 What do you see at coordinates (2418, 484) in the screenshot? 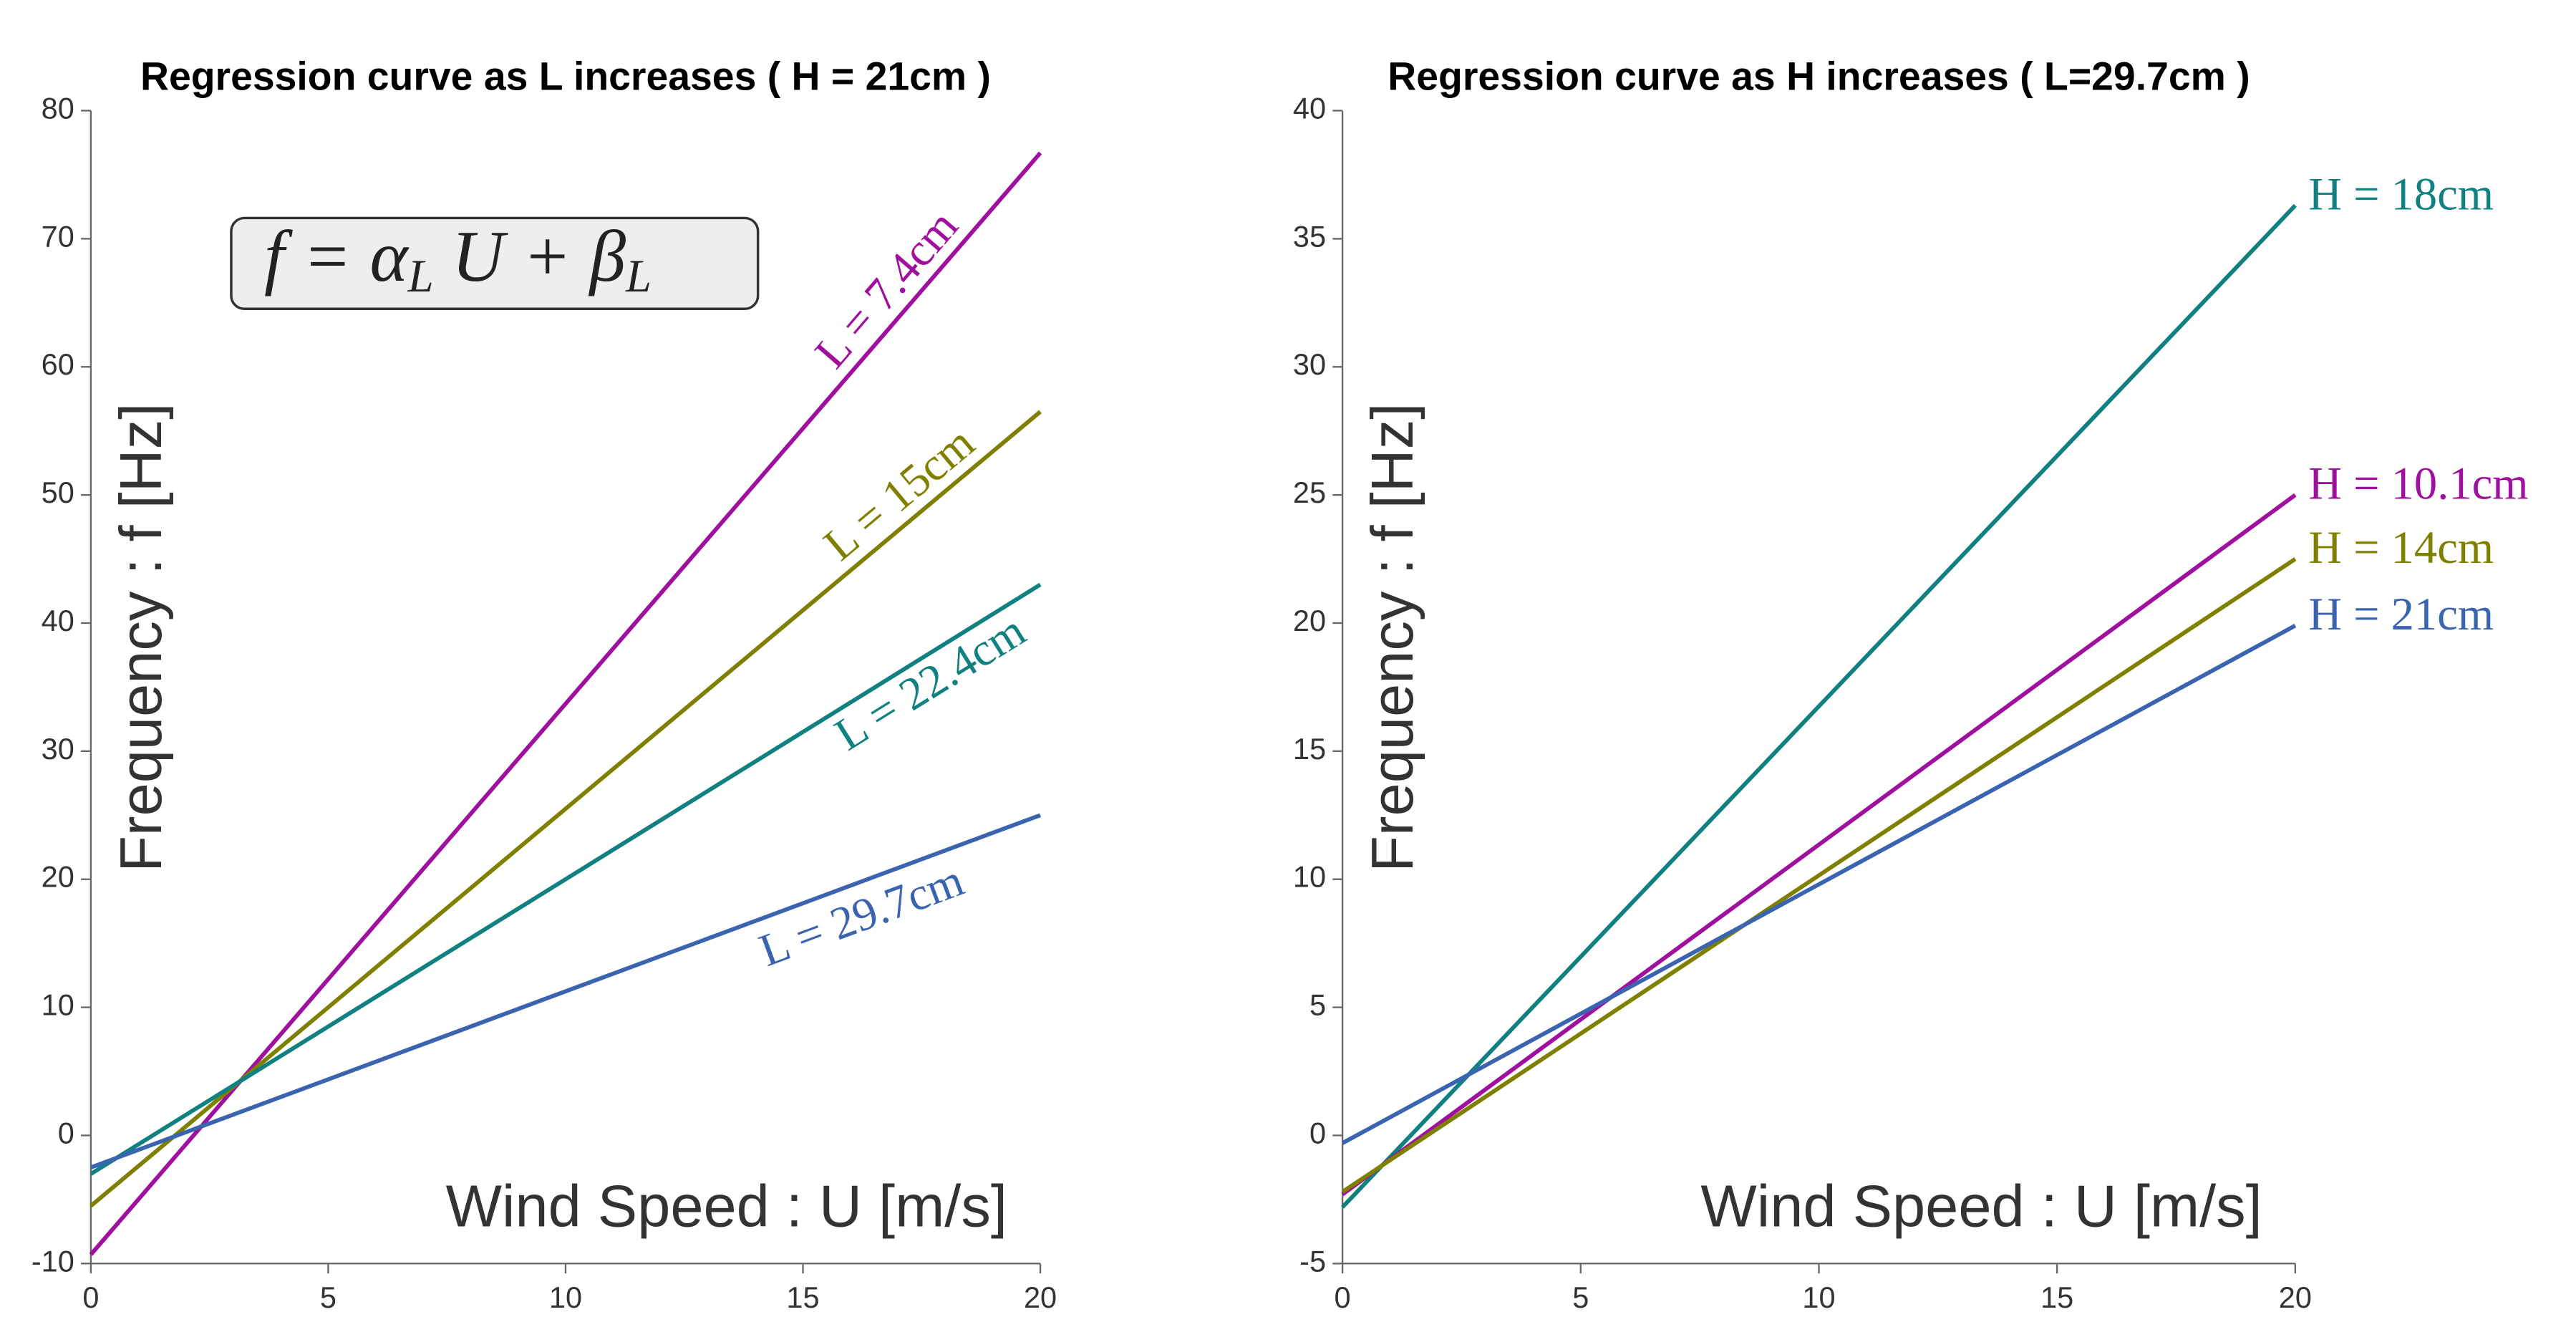
I see `line-label: H = 10.1cm` at bounding box center [2418, 484].